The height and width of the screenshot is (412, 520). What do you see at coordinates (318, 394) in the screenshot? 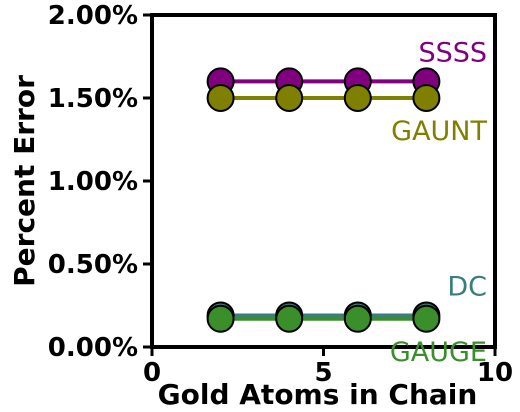
I see `x-axis-title: Gold Atoms in Chain` at bounding box center [318, 394].